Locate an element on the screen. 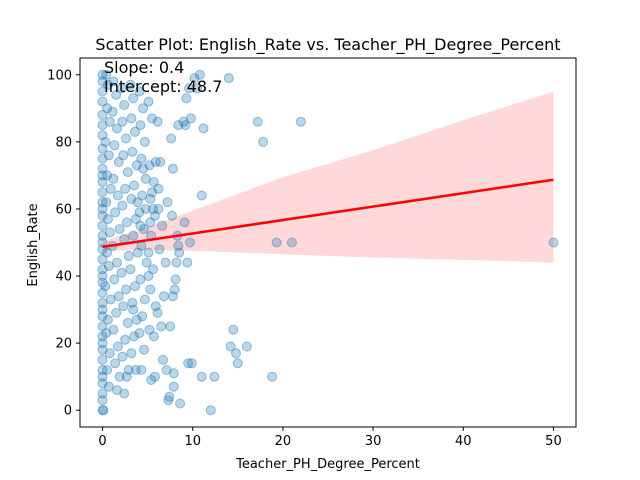 This screenshot has width=640, height=480. intercept-annotation: Intercept: 48.7 is located at coordinates (163, 86).